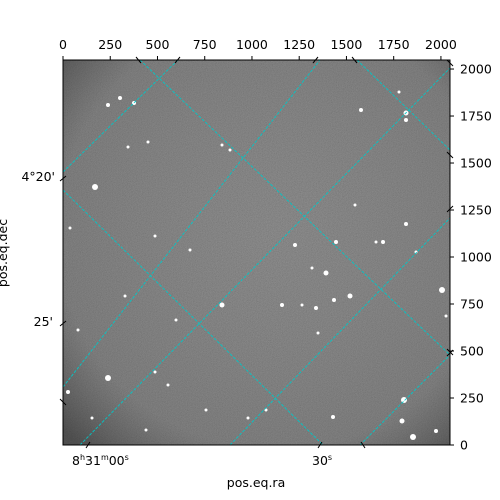 The height and width of the screenshot is (500, 500). I want to click on right-pixel-axis: 0 250 500 750 1000 1250 1500 1750 2000, so click(471, 257).